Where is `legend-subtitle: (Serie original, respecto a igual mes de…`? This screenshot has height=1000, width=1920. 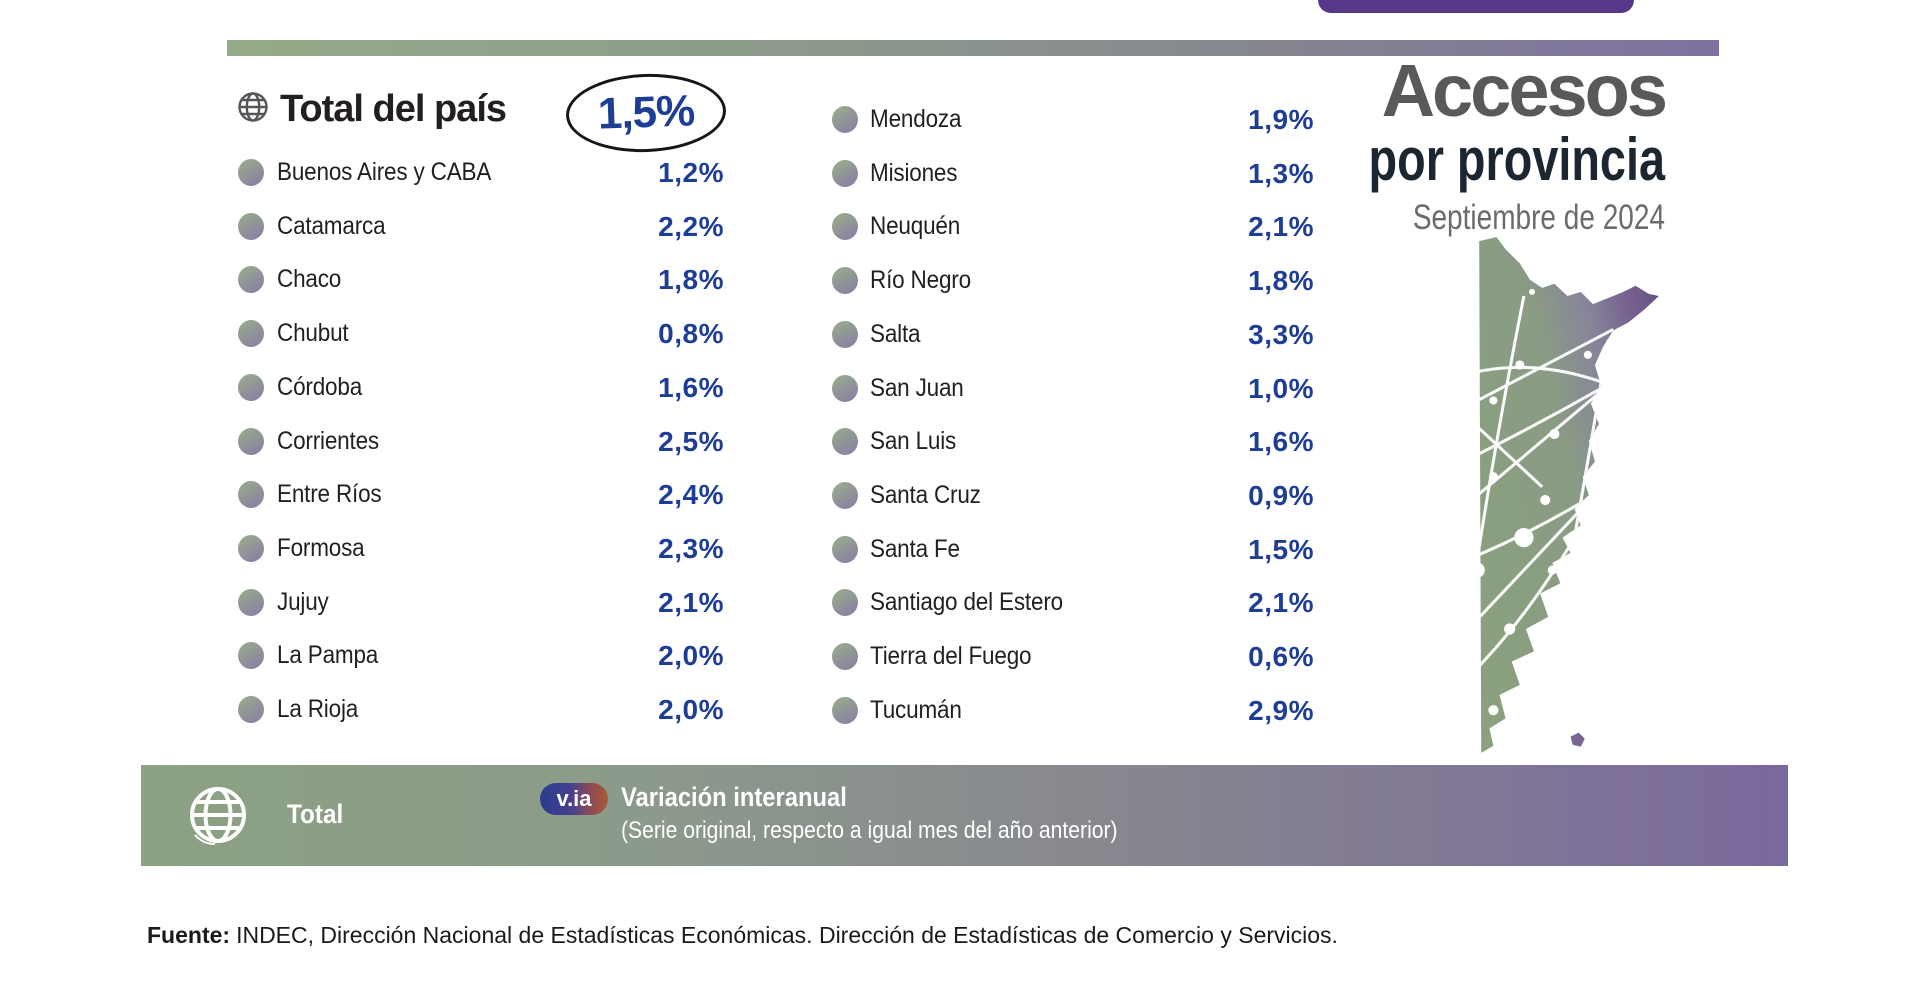
legend-subtitle: (Serie original, respecto a igual mes de… is located at coordinates (869, 830).